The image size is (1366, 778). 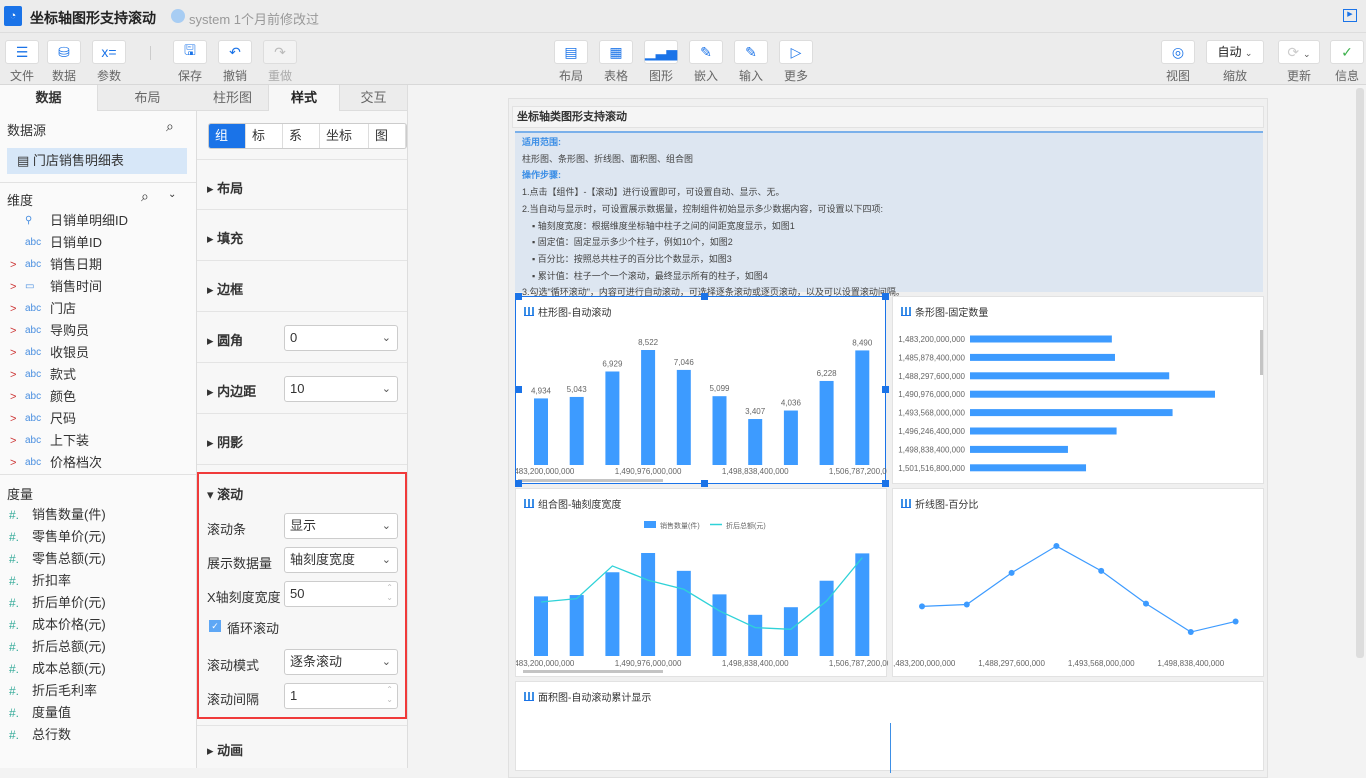 I want to click on preview-icon: ▶, so click(x=1350, y=15).